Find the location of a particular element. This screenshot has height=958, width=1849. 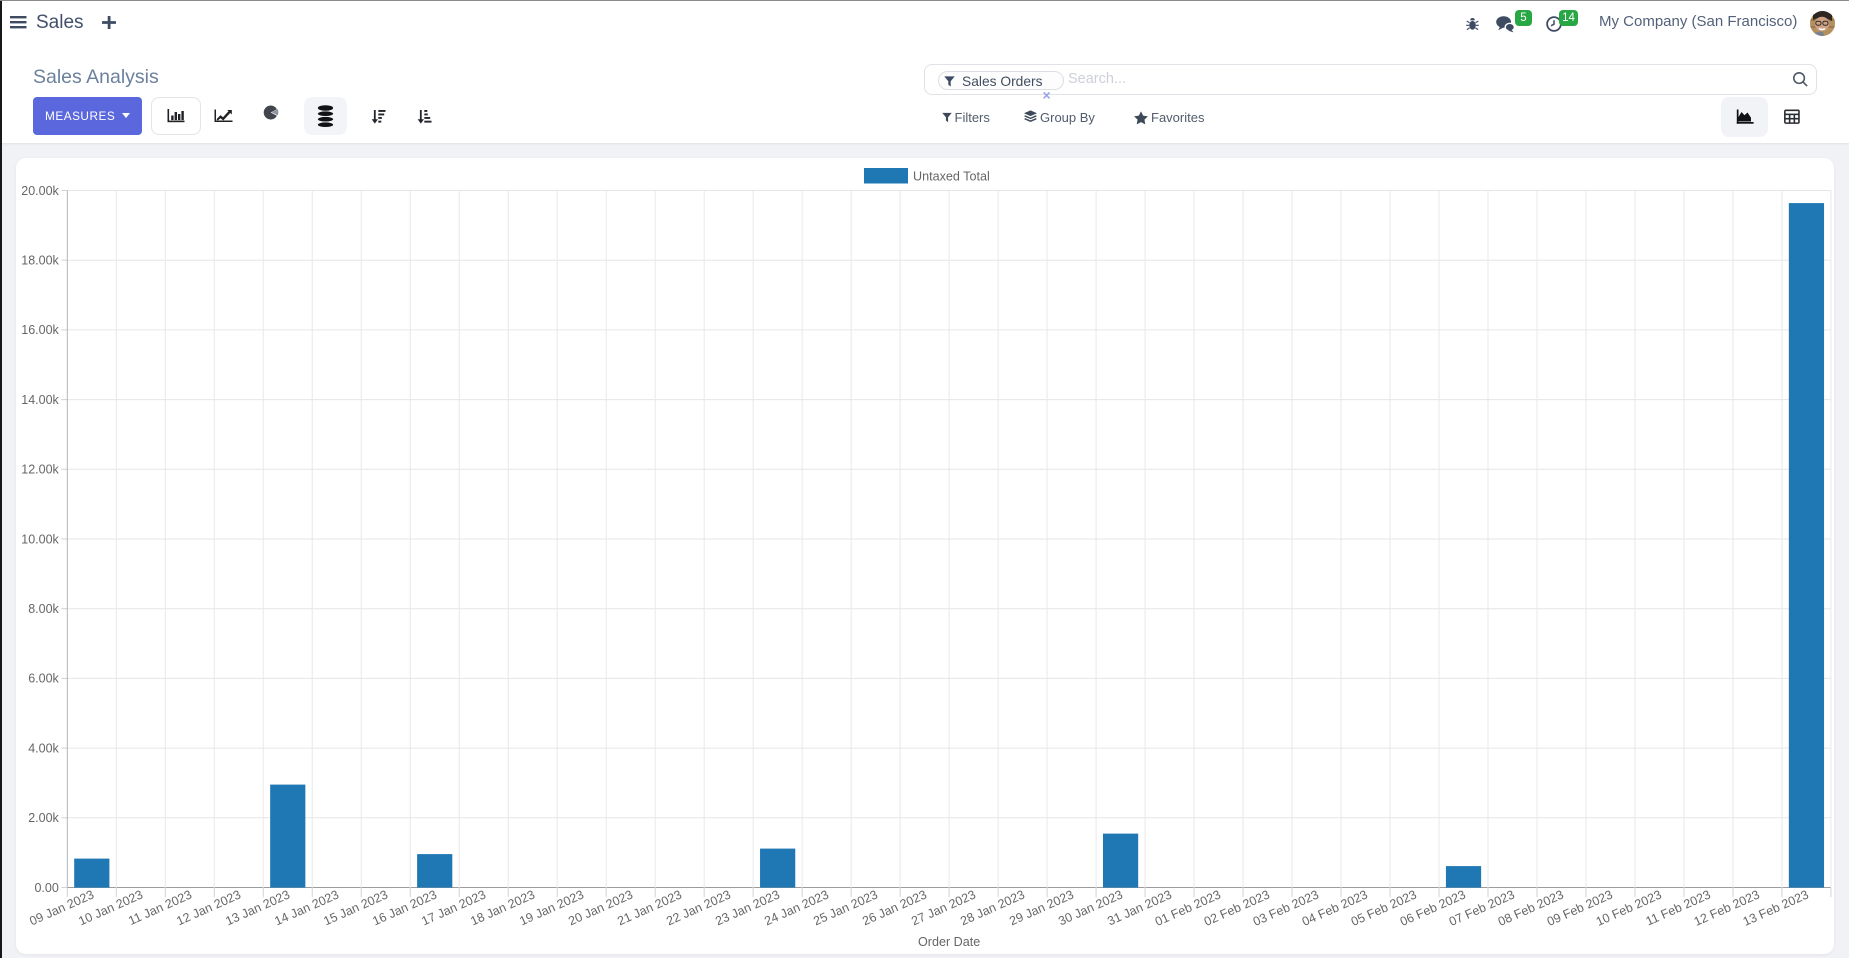

svg-text: Untaxed Total is located at coordinates (951, 177).